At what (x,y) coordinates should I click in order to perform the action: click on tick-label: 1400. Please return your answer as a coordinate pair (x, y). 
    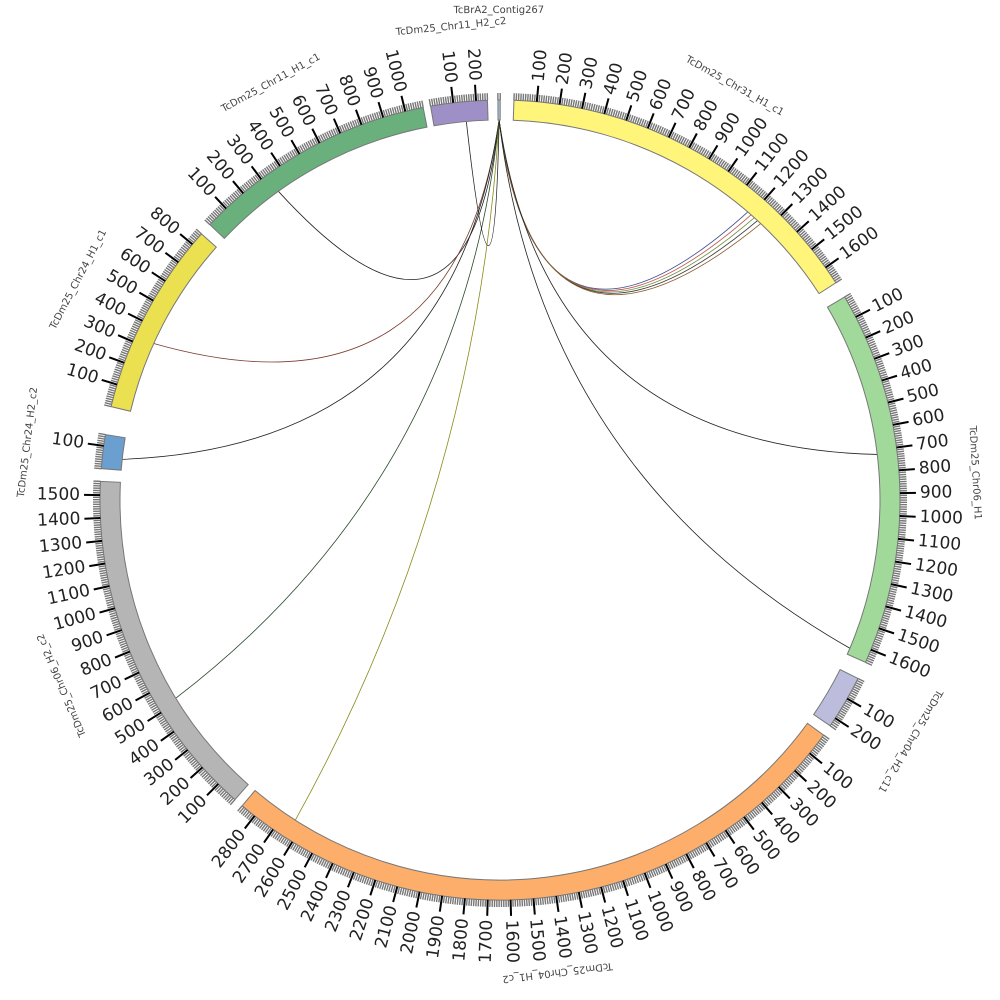
    Looking at the image, I should click on (562, 937).